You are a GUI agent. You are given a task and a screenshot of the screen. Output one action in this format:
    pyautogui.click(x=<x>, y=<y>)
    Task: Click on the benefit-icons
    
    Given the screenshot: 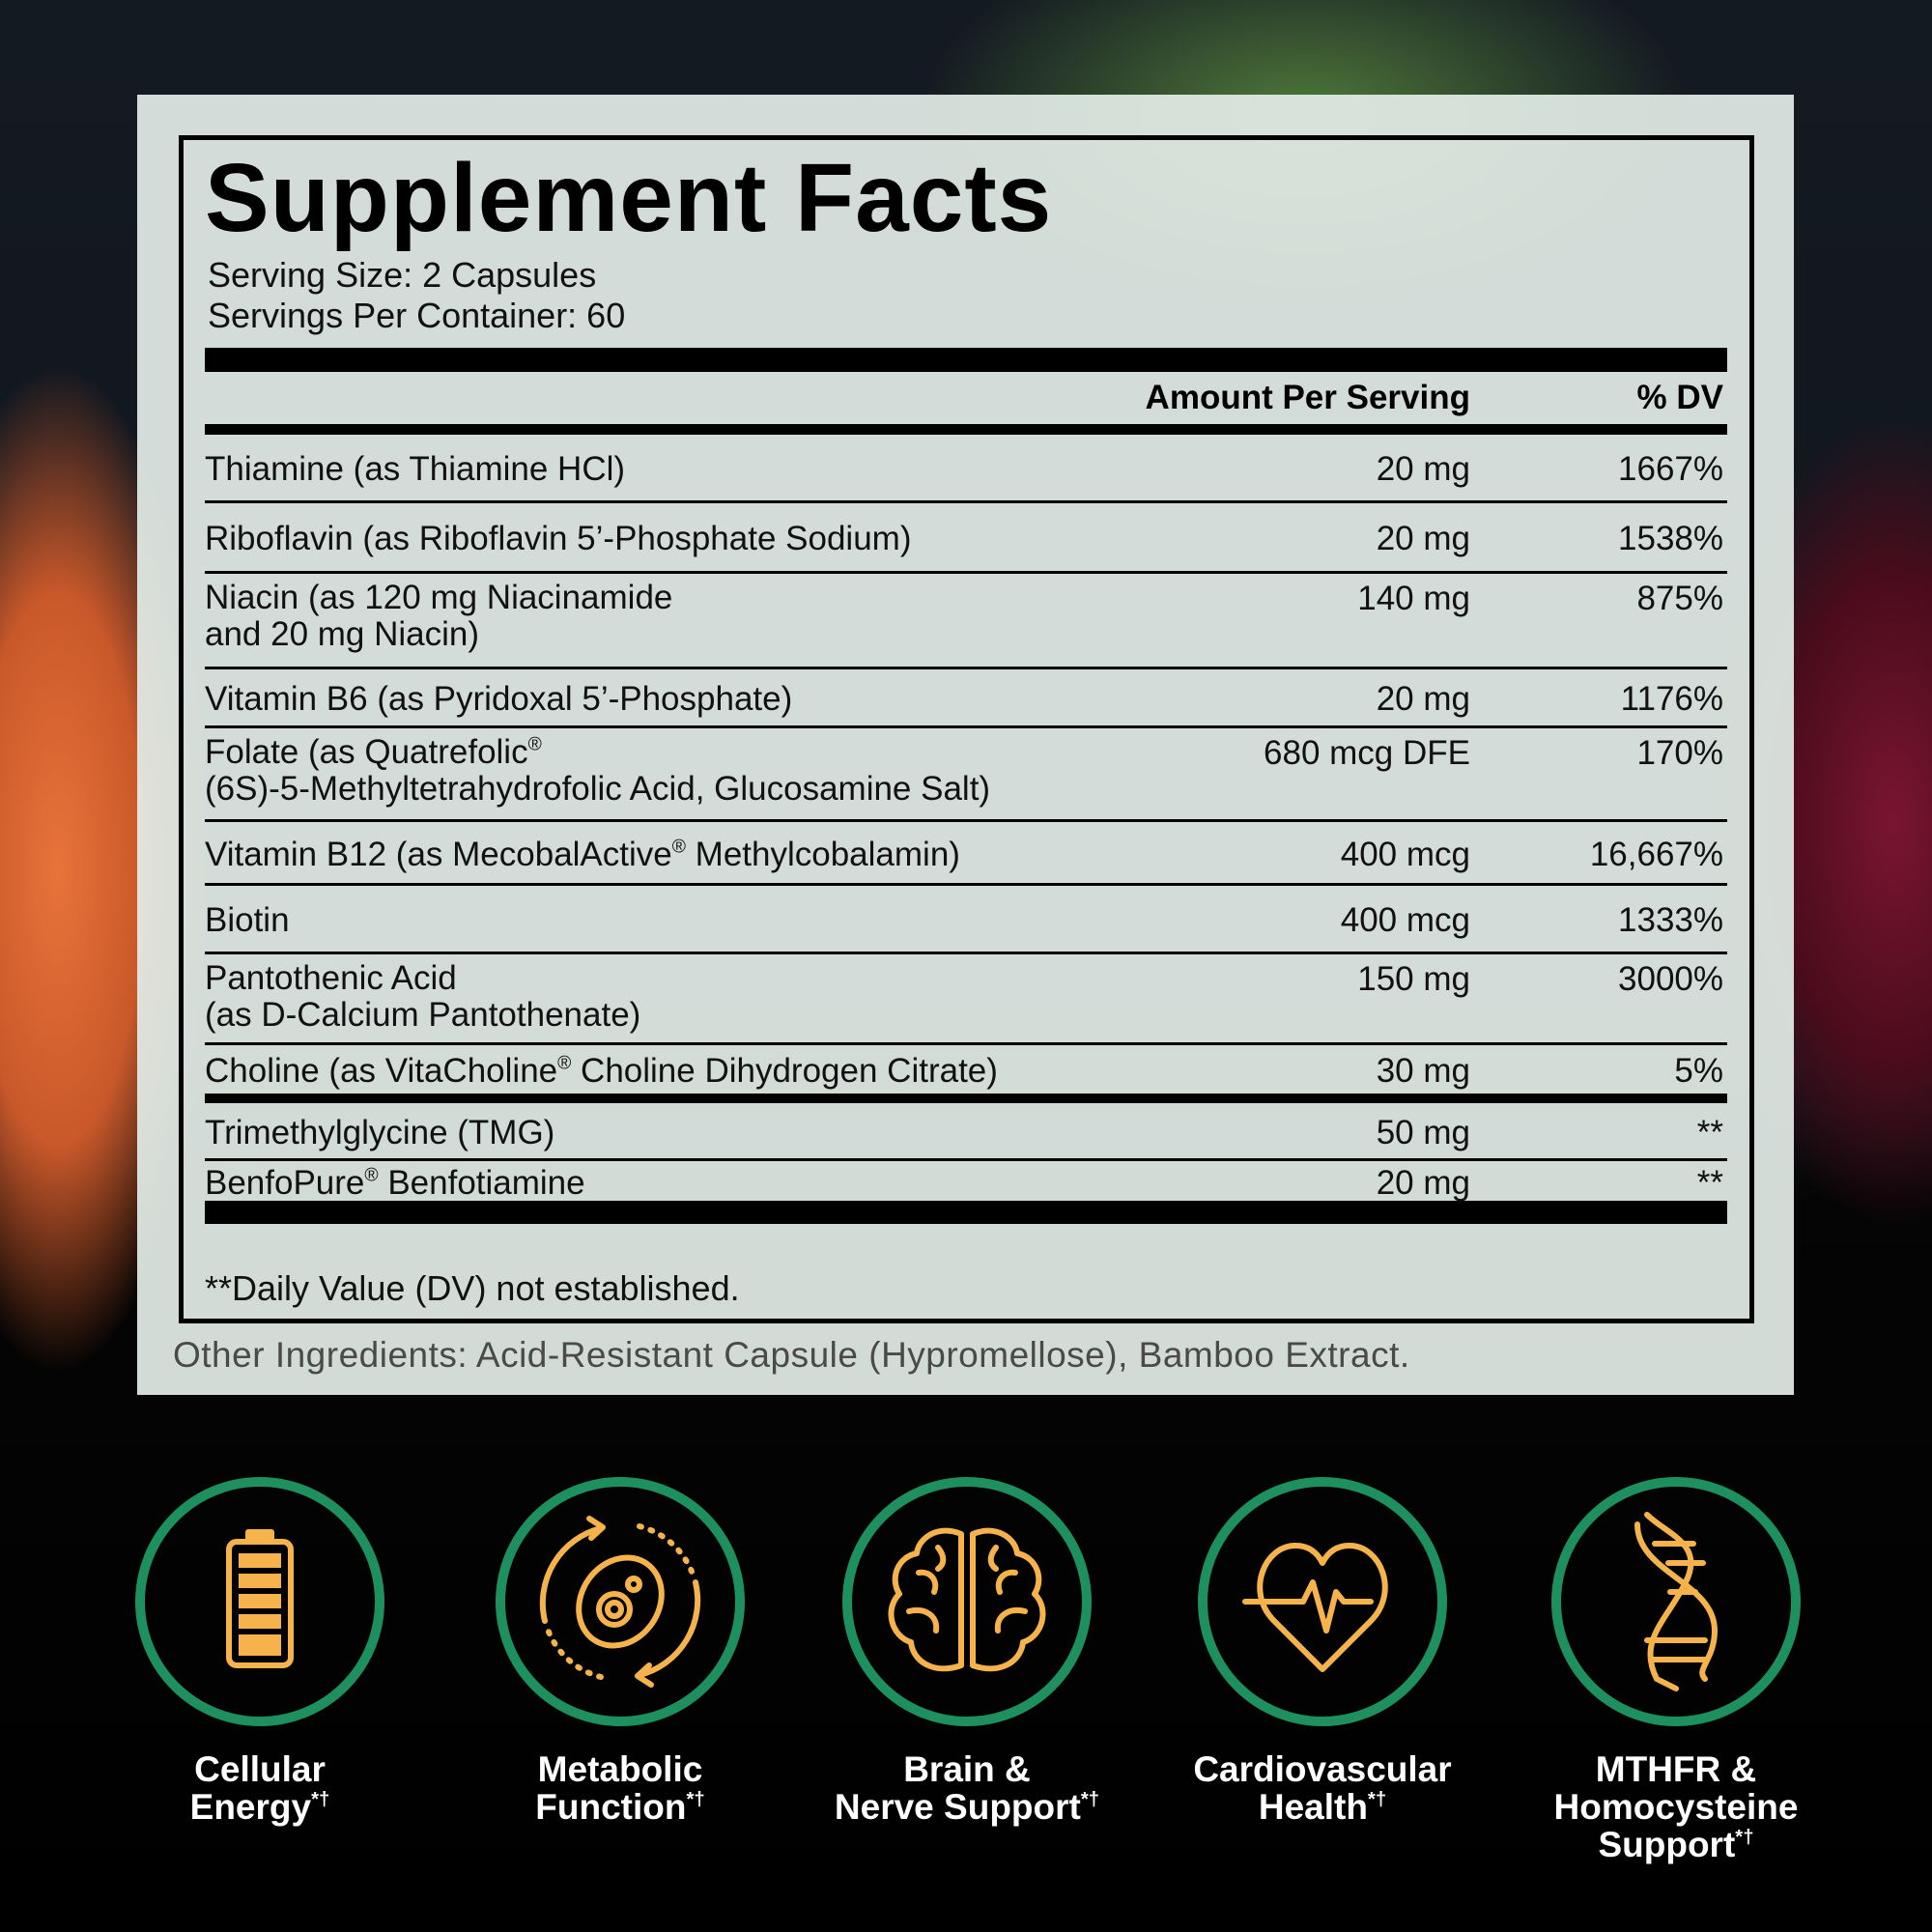 What is the action you would take?
    pyautogui.click(x=968, y=1601)
    